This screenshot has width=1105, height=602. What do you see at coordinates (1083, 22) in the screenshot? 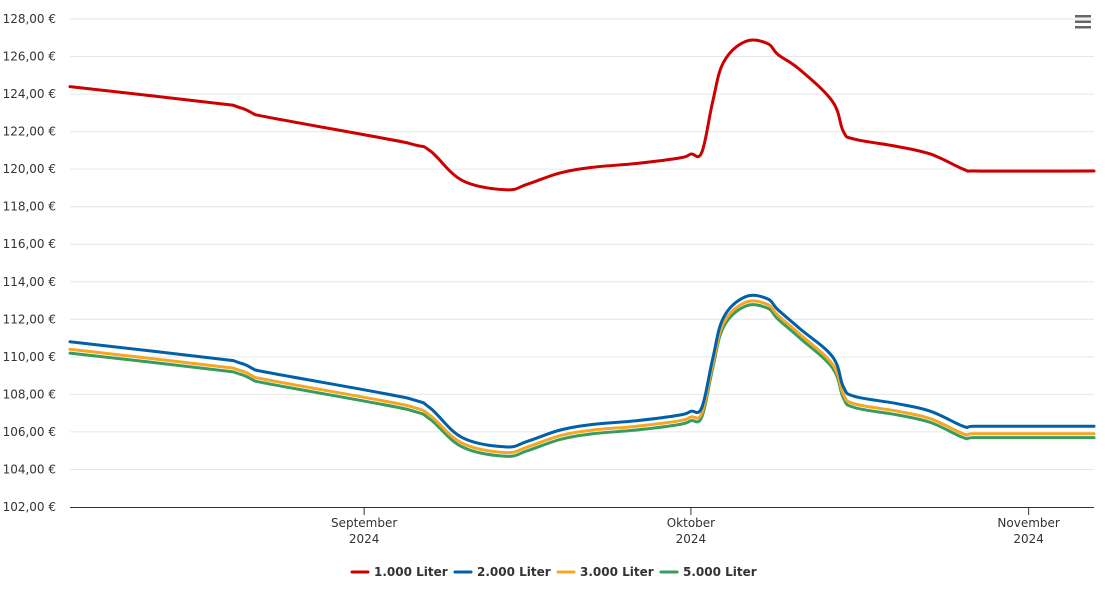
I see `hamburger-menu-icon` at bounding box center [1083, 22].